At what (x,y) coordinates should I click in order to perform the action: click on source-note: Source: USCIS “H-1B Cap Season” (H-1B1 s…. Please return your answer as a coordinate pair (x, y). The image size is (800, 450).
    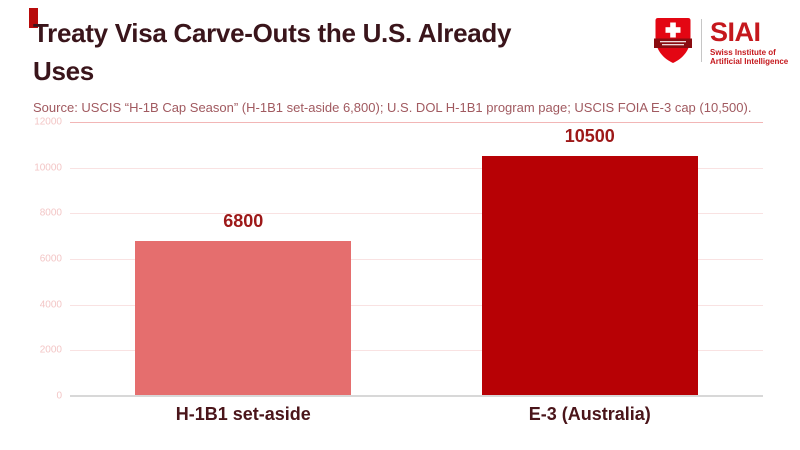
    Looking at the image, I should click on (392, 107).